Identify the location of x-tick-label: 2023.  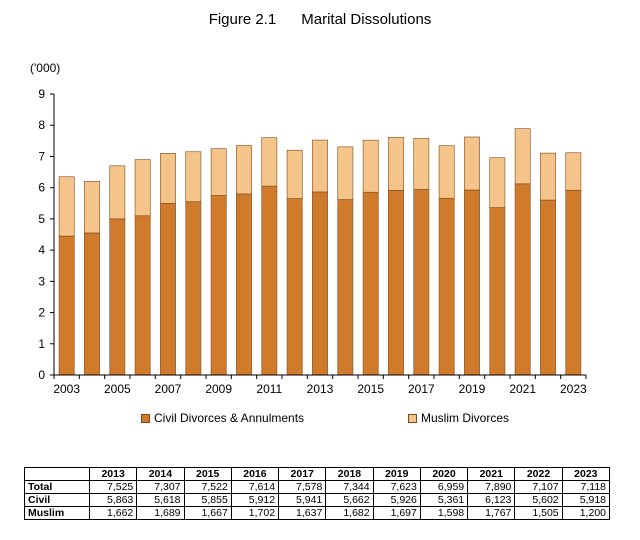
(573, 389).